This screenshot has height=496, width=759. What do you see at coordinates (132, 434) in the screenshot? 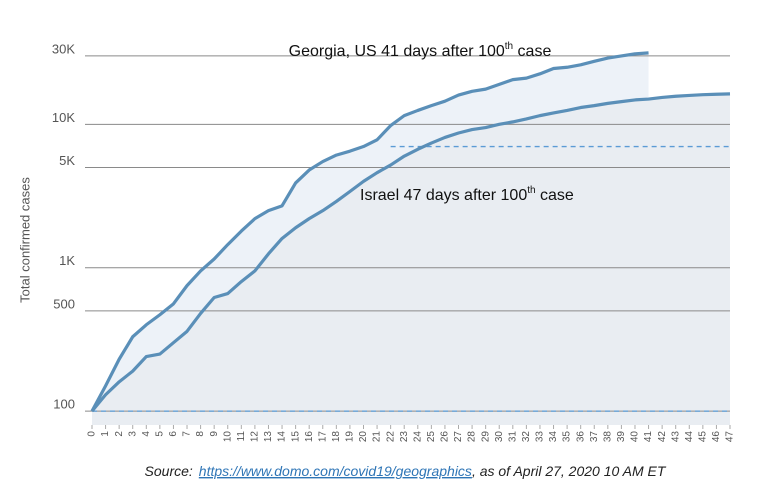
I see `x-tick-label: 3` at bounding box center [132, 434].